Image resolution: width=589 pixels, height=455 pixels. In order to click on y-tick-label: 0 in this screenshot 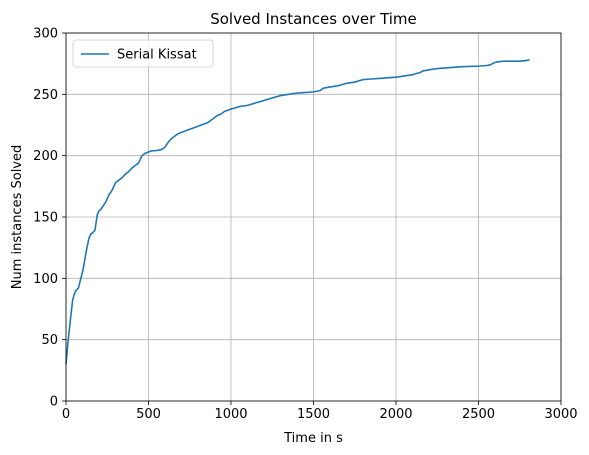, I will do `click(54, 402)`.